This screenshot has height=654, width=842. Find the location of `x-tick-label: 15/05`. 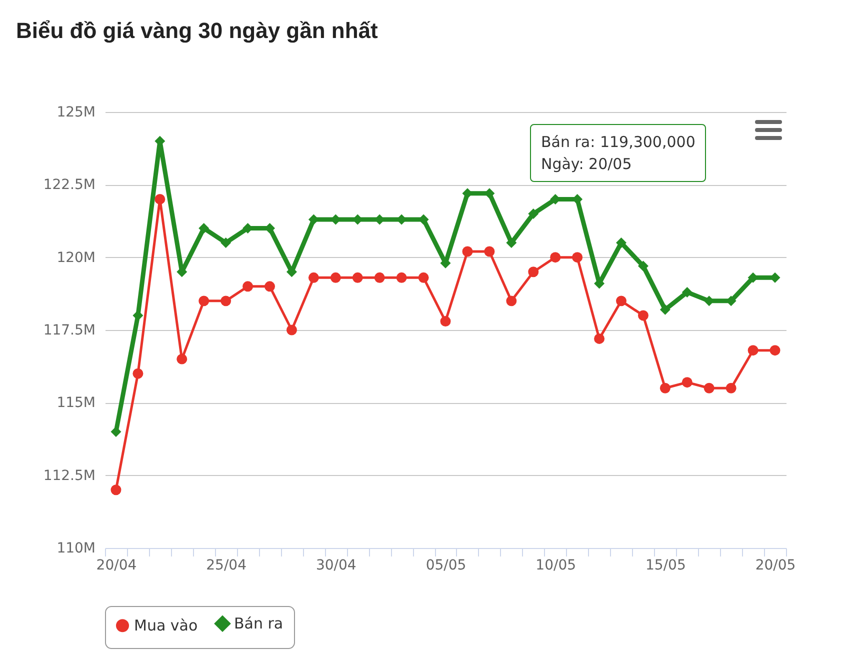

x-tick-label: 15/05 is located at coordinates (666, 566).